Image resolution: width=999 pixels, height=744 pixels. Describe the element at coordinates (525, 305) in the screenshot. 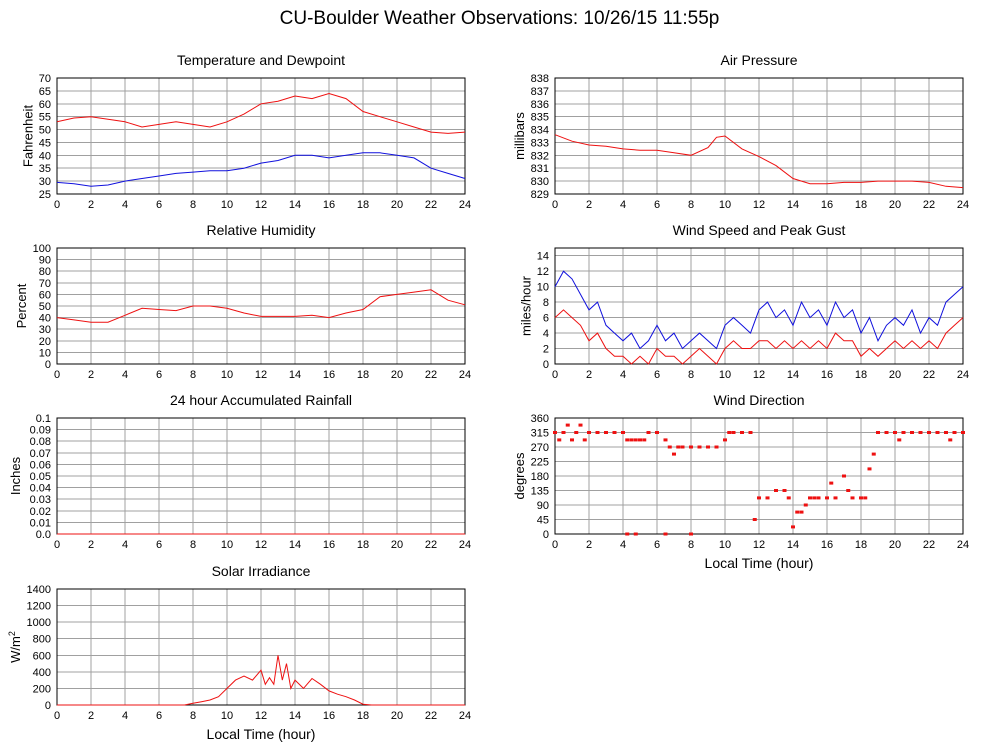

I see `y-axis-label: miles/hour` at that location.